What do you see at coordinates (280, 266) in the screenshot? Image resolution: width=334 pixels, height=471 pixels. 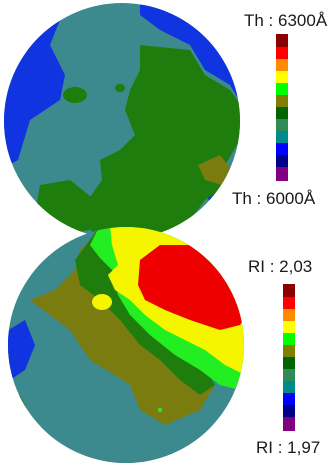 I see `refractive-index-max-label: RI : 2,03` at bounding box center [280, 266].